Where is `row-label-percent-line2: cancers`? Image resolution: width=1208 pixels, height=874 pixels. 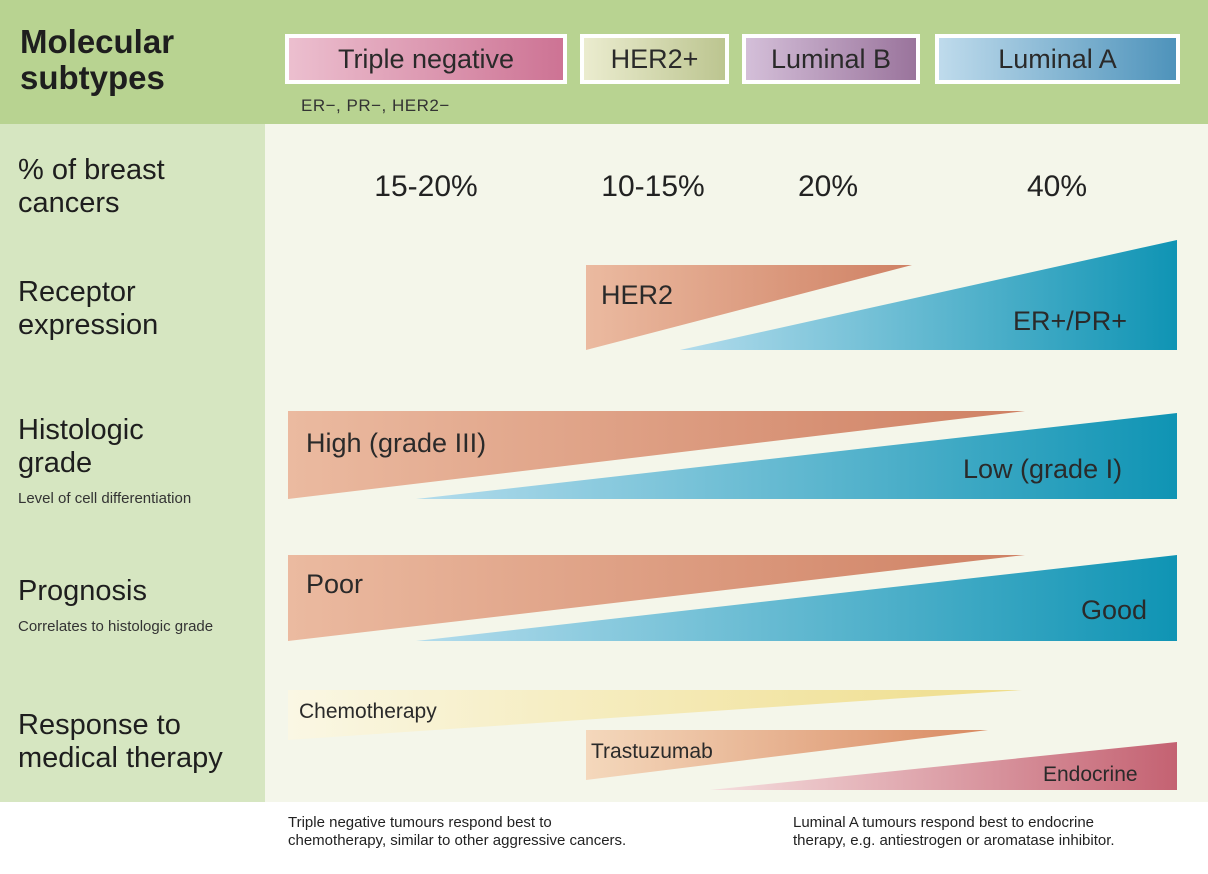 row-label-percent-line2: cancers is located at coordinates (69, 203).